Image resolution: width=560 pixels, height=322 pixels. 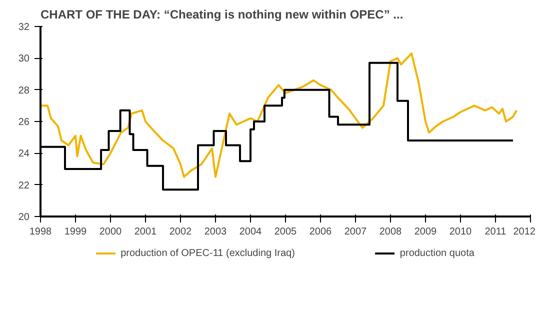 What do you see at coordinates (24, 217) in the screenshot?
I see `y-tick-label: 20` at bounding box center [24, 217].